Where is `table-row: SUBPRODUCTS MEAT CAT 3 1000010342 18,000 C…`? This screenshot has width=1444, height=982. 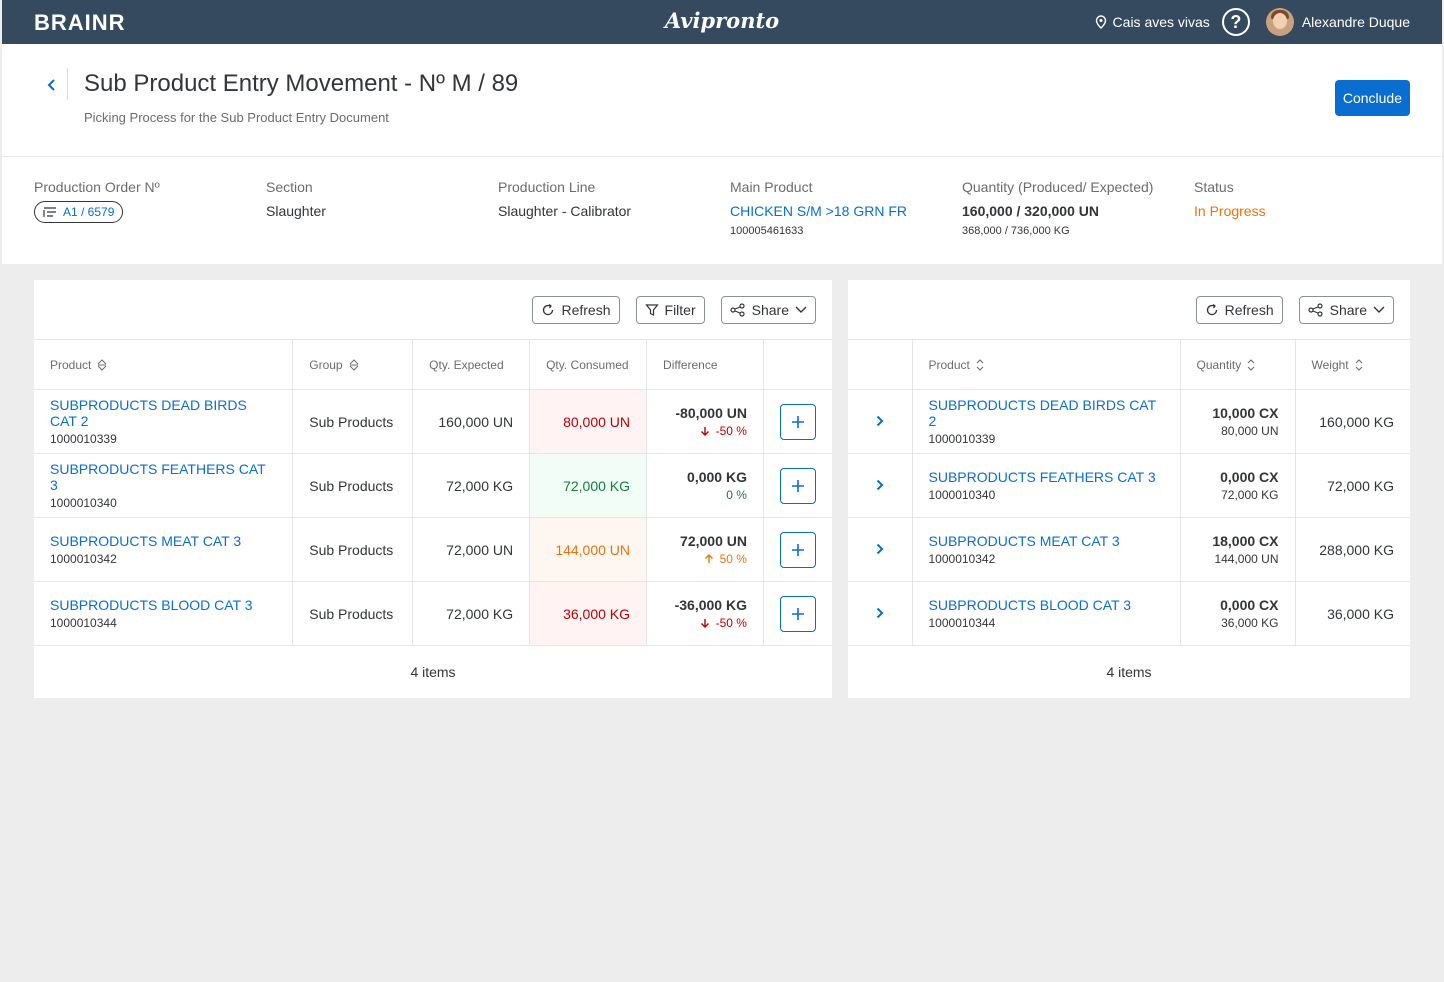 table-row: SUBPRODUCTS MEAT CAT 3 1000010342 18,000 C… is located at coordinates (1129, 549).